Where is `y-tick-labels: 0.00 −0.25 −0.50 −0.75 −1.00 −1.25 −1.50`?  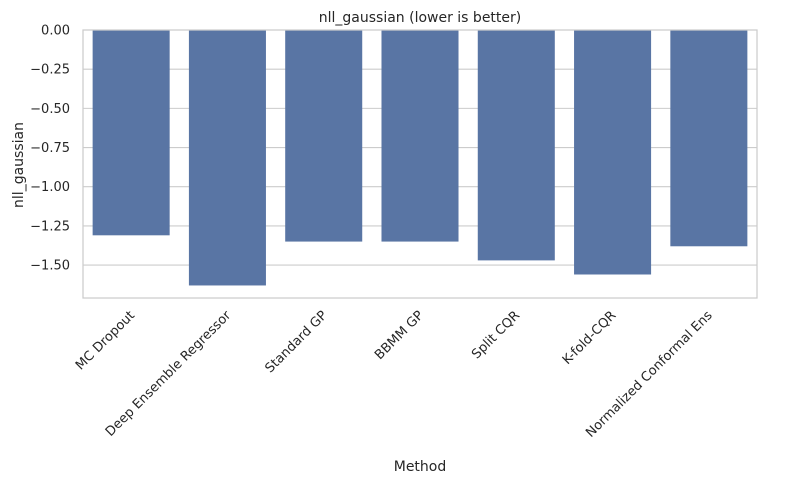 y-tick-labels: 0.00 −0.25 −0.50 −0.75 −1.00 −1.25 −1.50 is located at coordinates (50, 149).